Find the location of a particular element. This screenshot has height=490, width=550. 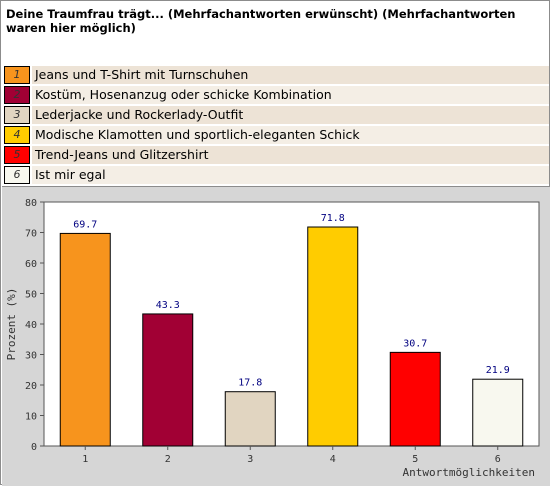

y-tick-label: 20 is located at coordinates (31, 386).